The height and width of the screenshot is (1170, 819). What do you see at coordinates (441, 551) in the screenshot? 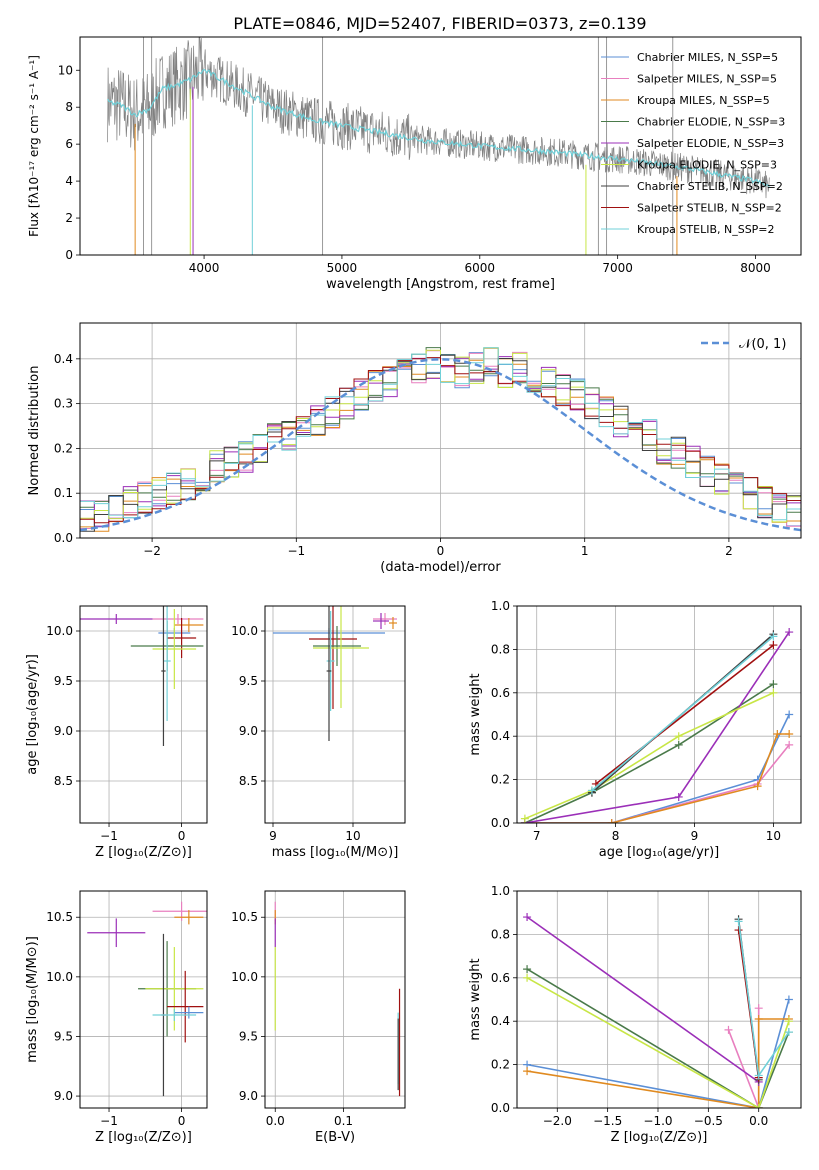
I see `residuals-xtick-label: 0` at bounding box center [441, 551].